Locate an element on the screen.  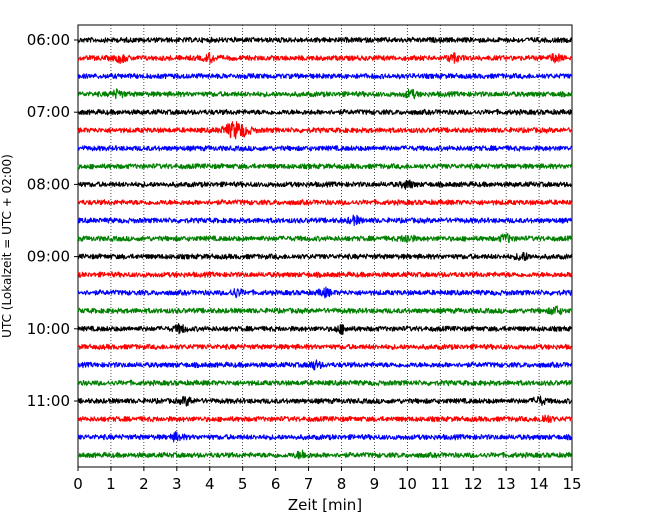
y-tick-label: 07:00 is located at coordinates (48, 112).